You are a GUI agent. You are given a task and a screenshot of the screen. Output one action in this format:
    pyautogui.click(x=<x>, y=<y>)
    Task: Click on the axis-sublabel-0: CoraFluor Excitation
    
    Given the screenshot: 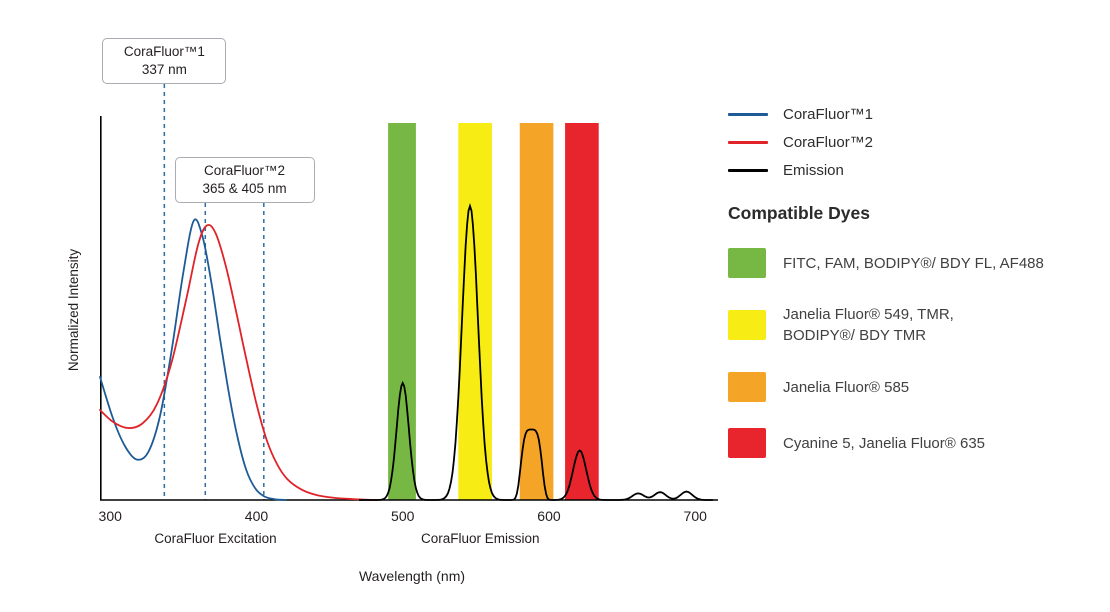 What is the action you would take?
    pyautogui.click(x=215, y=538)
    